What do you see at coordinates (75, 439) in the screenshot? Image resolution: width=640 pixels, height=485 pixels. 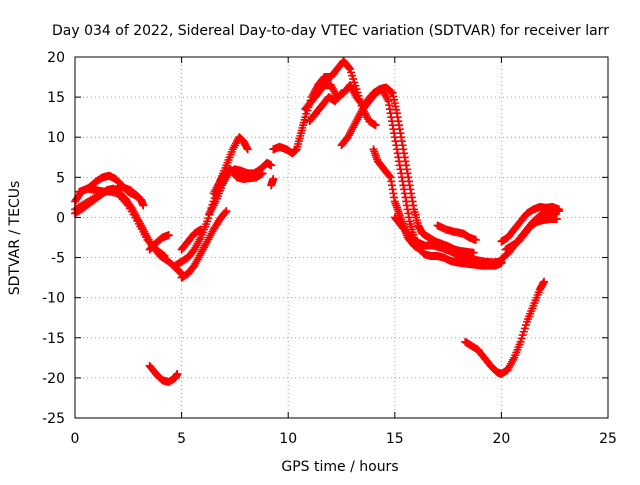 I see `x-tick-label: 0` at bounding box center [75, 439].